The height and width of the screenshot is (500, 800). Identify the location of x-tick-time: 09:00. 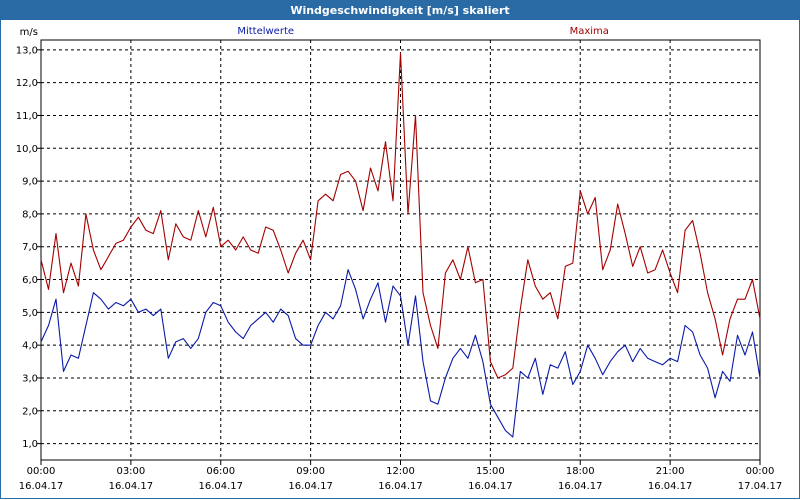
(310, 471).